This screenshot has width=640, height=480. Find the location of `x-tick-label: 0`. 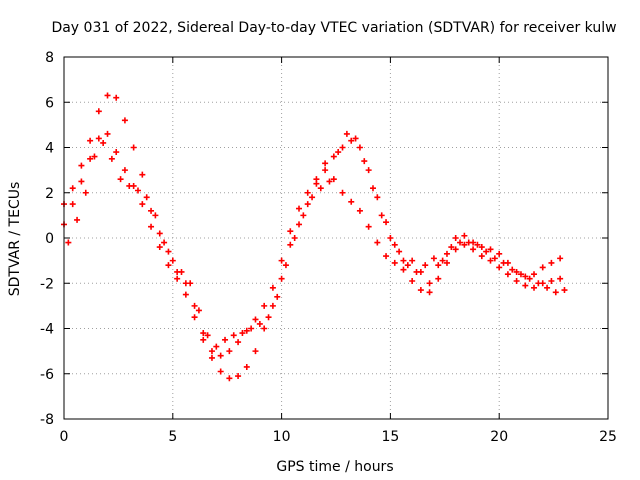

x-tick-label: 0 is located at coordinates (64, 437).